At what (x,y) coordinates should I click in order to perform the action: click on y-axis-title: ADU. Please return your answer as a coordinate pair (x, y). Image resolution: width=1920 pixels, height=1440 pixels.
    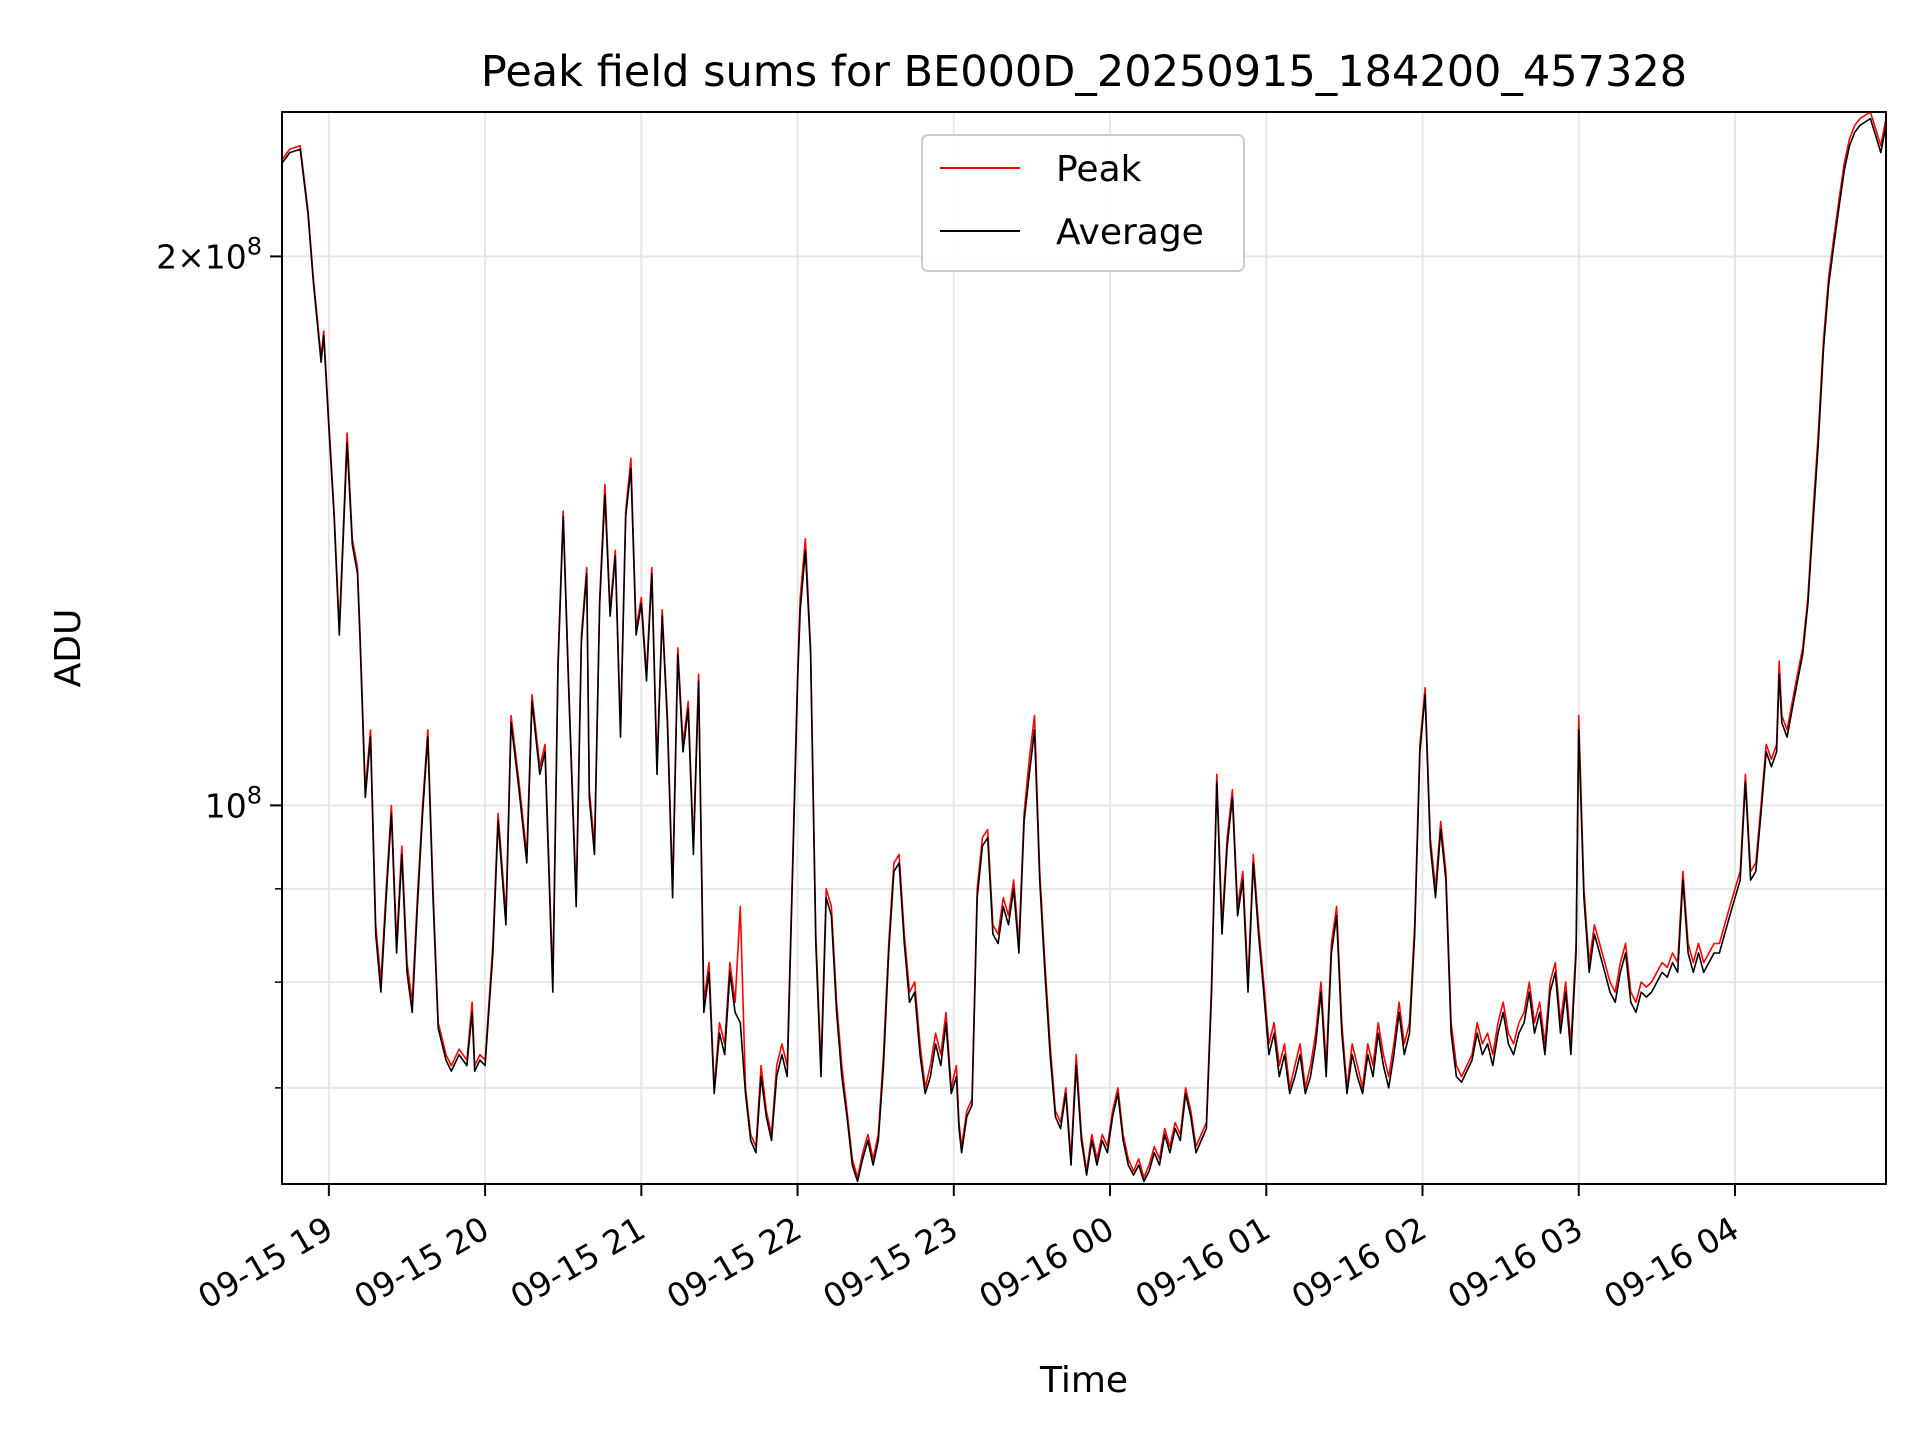
    Looking at the image, I should click on (68, 648).